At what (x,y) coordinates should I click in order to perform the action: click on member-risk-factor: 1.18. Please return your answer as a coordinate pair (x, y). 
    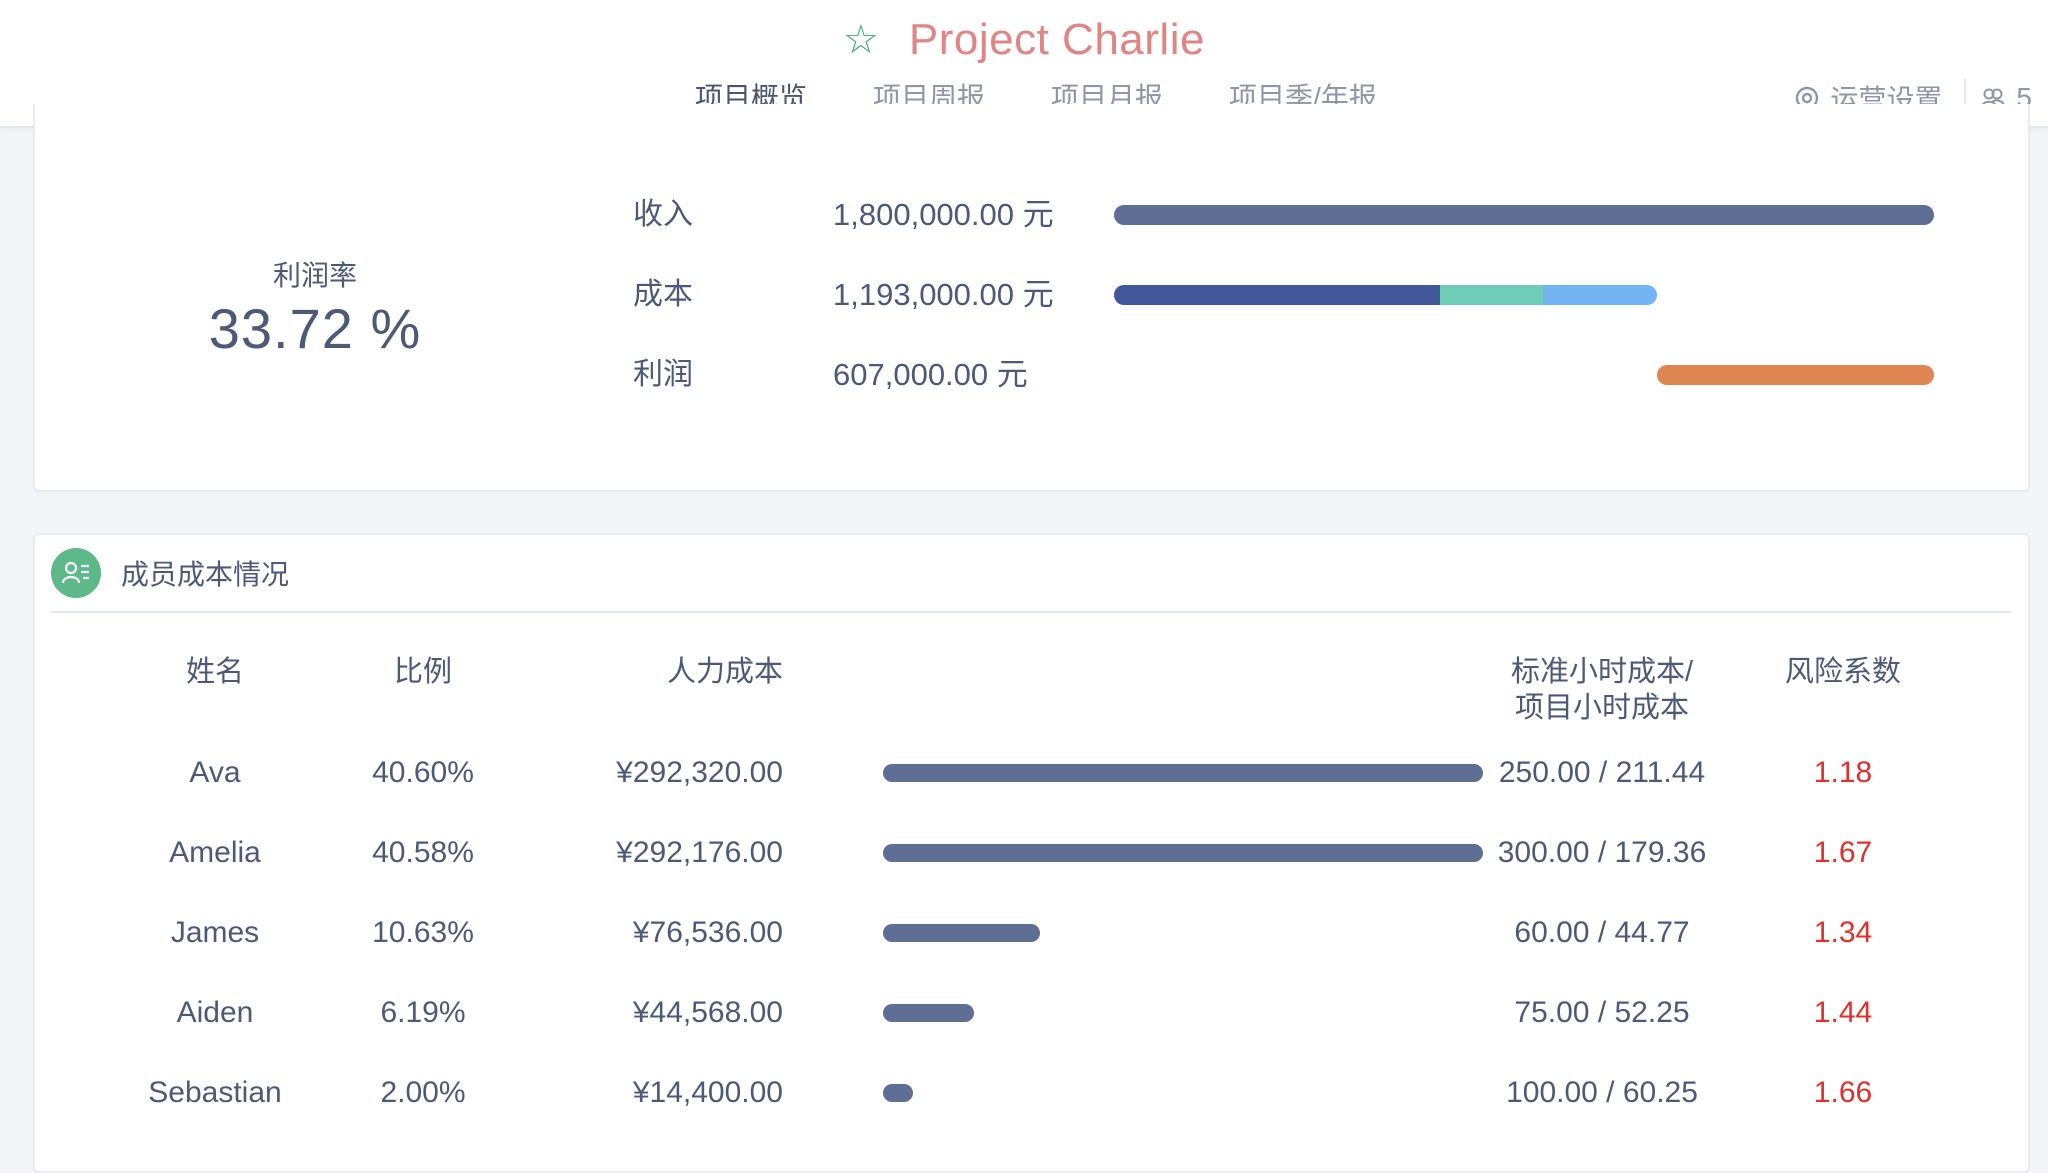
    Looking at the image, I should click on (1843, 772).